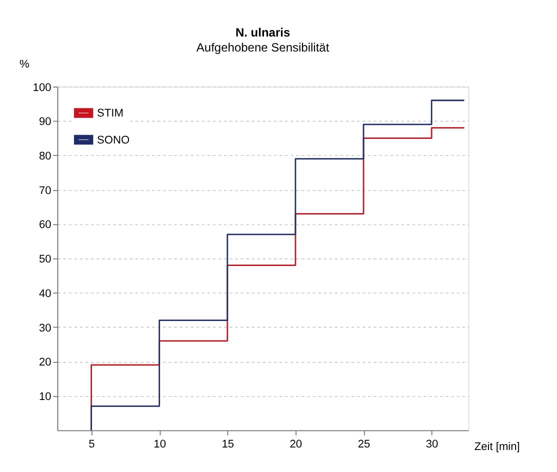  I want to click on x-tick-label: 20, so click(296, 444).